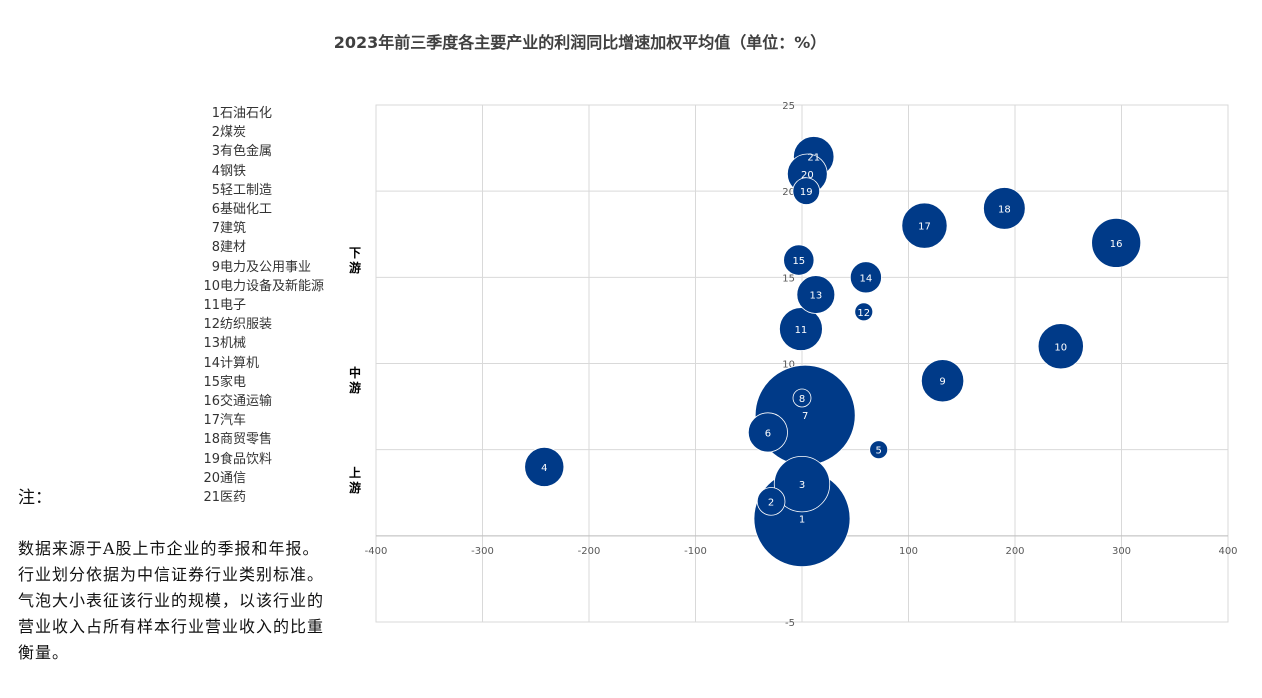 This screenshot has height=698, width=1262. What do you see at coordinates (211, 402) in the screenshot?
I see `legend-item-number: 16` at bounding box center [211, 402].